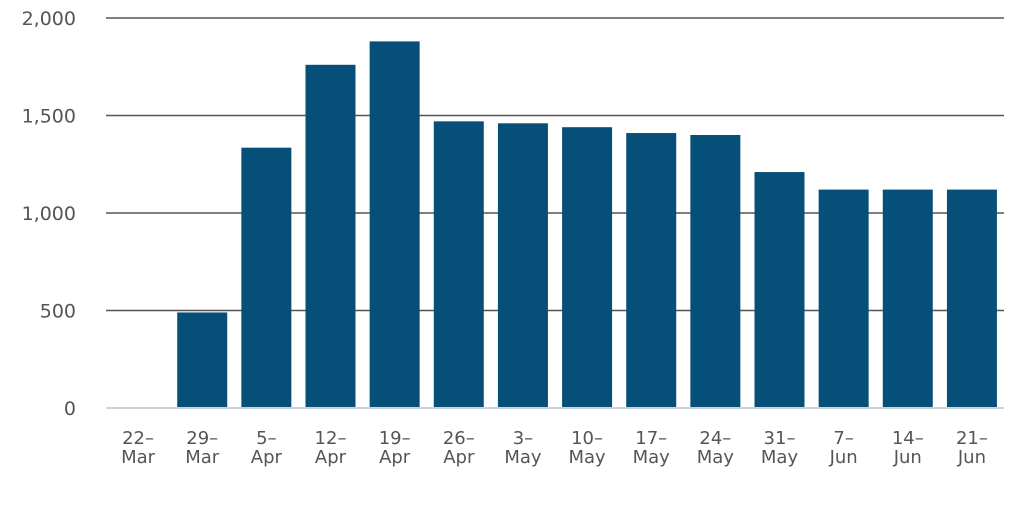  Describe the element at coordinates (459, 448) in the screenshot. I see `x-tick-label: 26– Apr` at that location.